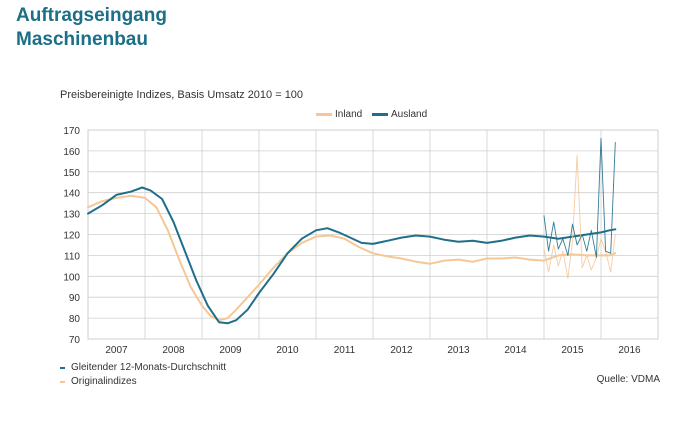 The height and width of the screenshot is (430, 696). What do you see at coordinates (324, 114) in the screenshot?
I see `legend-swatch-inland` at bounding box center [324, 114].